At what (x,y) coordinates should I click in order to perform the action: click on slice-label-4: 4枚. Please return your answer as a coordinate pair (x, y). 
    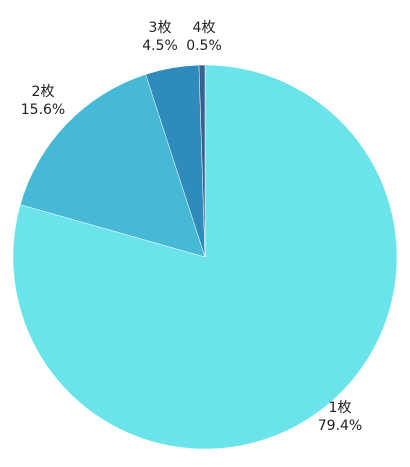
    Looking at the image, I should click on (204, 28).